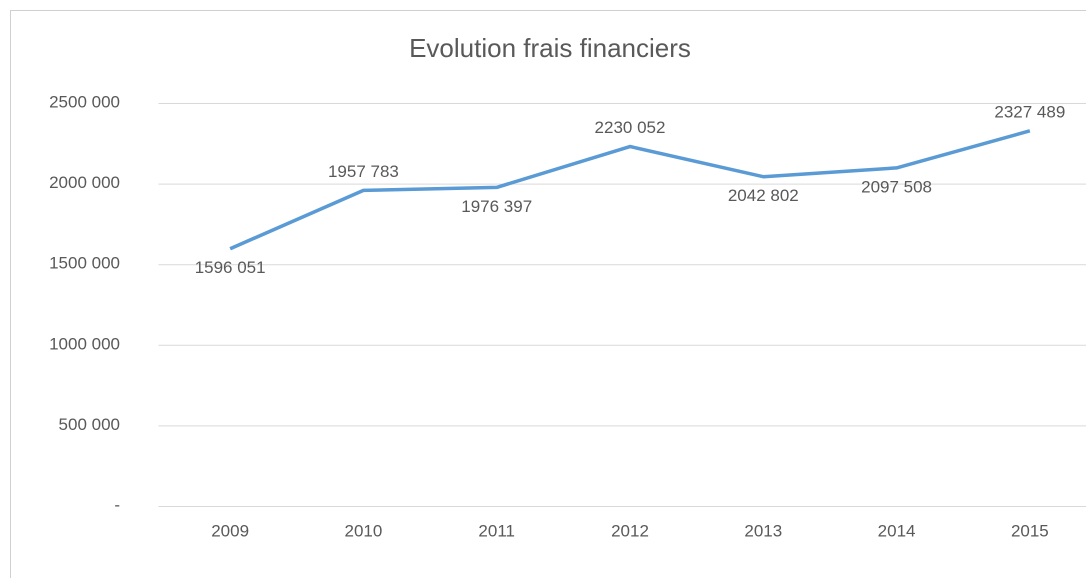 The image size is (1086, 578). I want to click on x-tick-label: 2009, so click(230, 530).